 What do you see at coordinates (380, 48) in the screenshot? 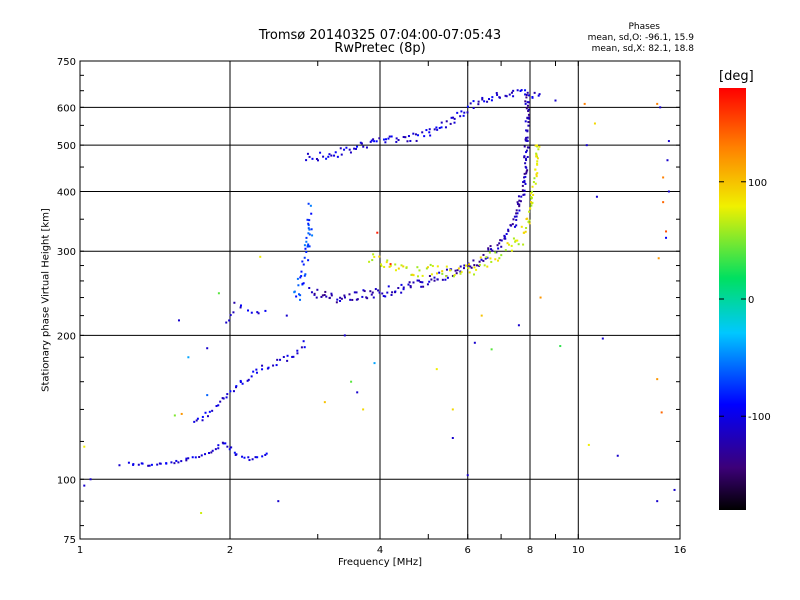
I see `chart-subtitle: RwPretec (8p)` at bounding box center [380, 48].